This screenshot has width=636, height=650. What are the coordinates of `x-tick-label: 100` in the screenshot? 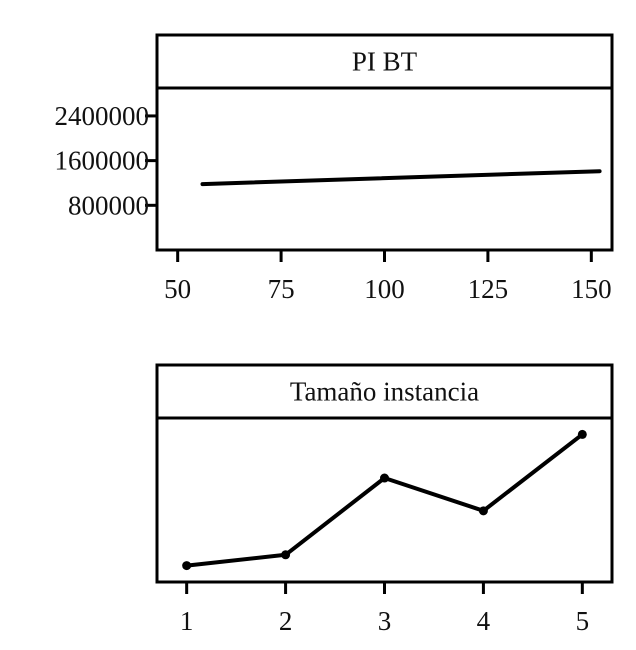 It's located at (384, 289).